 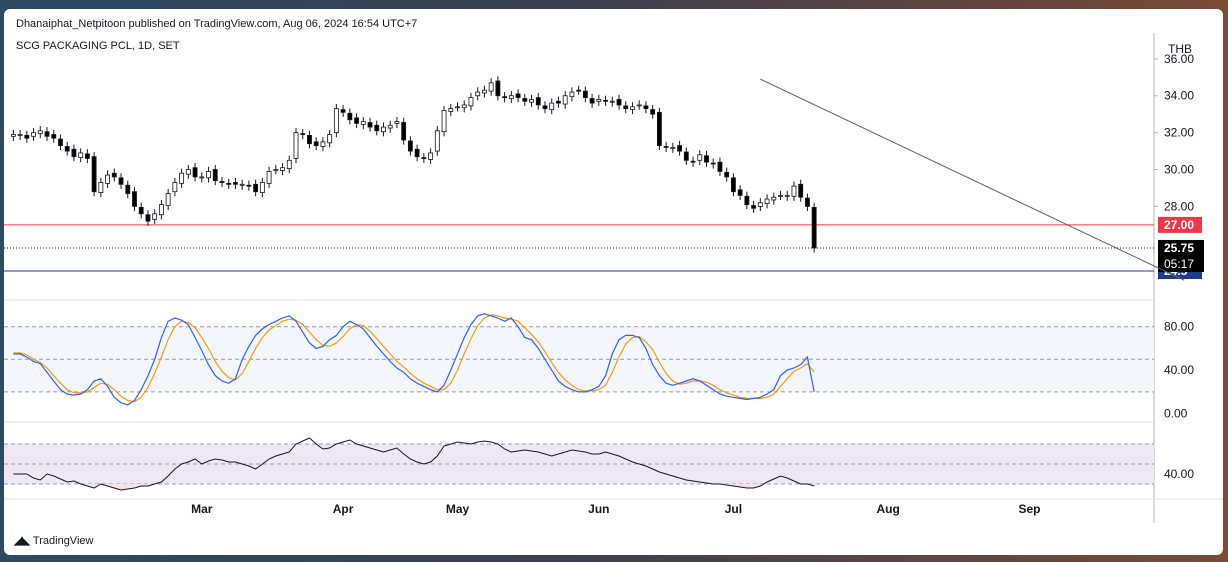 I want to click on time-label: Jul, so click(x=733, y=509).